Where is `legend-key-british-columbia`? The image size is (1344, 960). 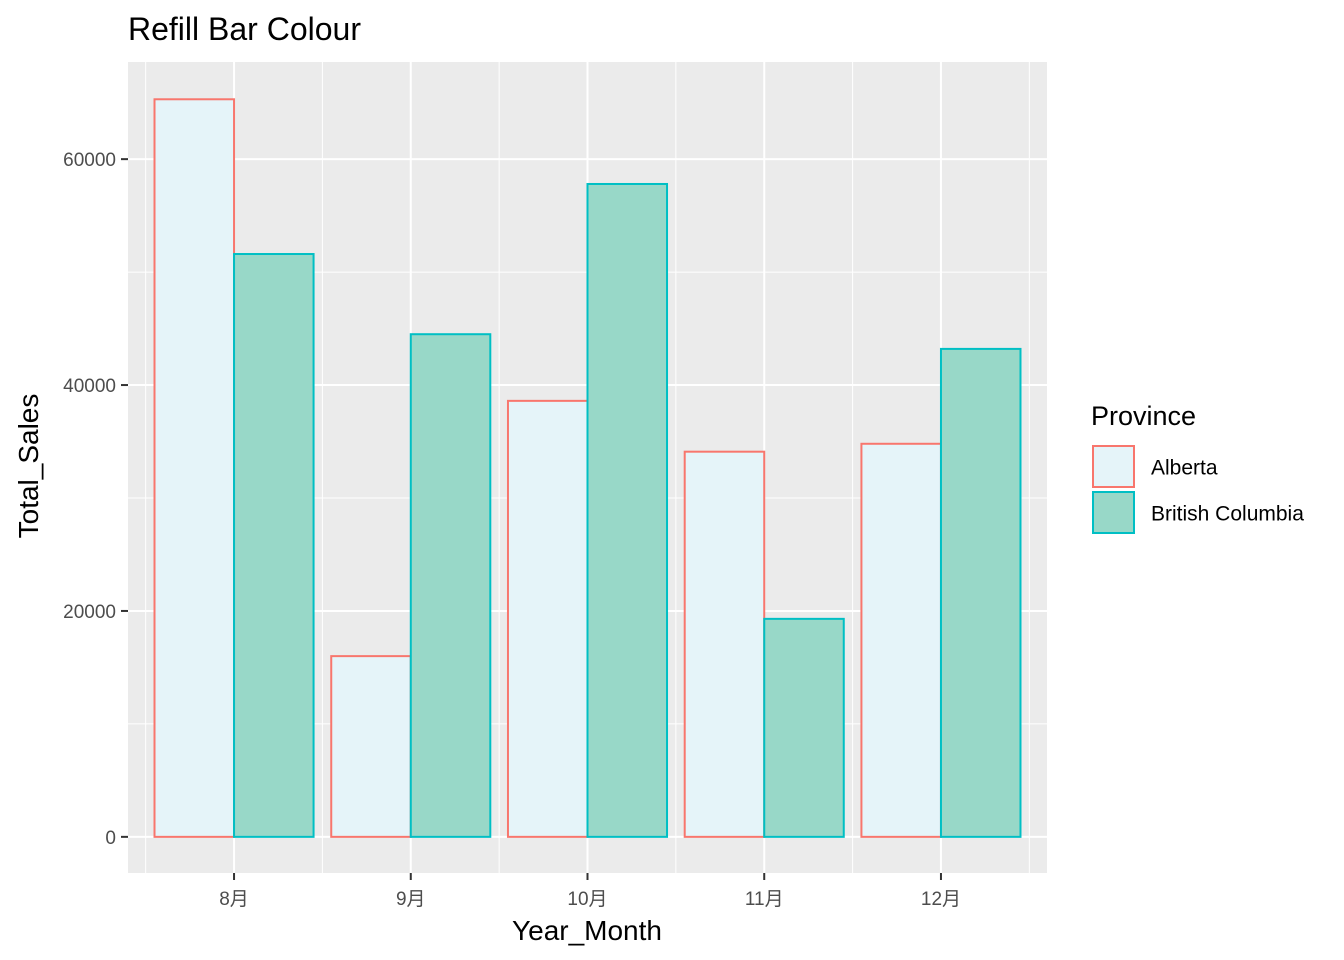
legend-key-british-columbia is located at coordinates (1113, 512).